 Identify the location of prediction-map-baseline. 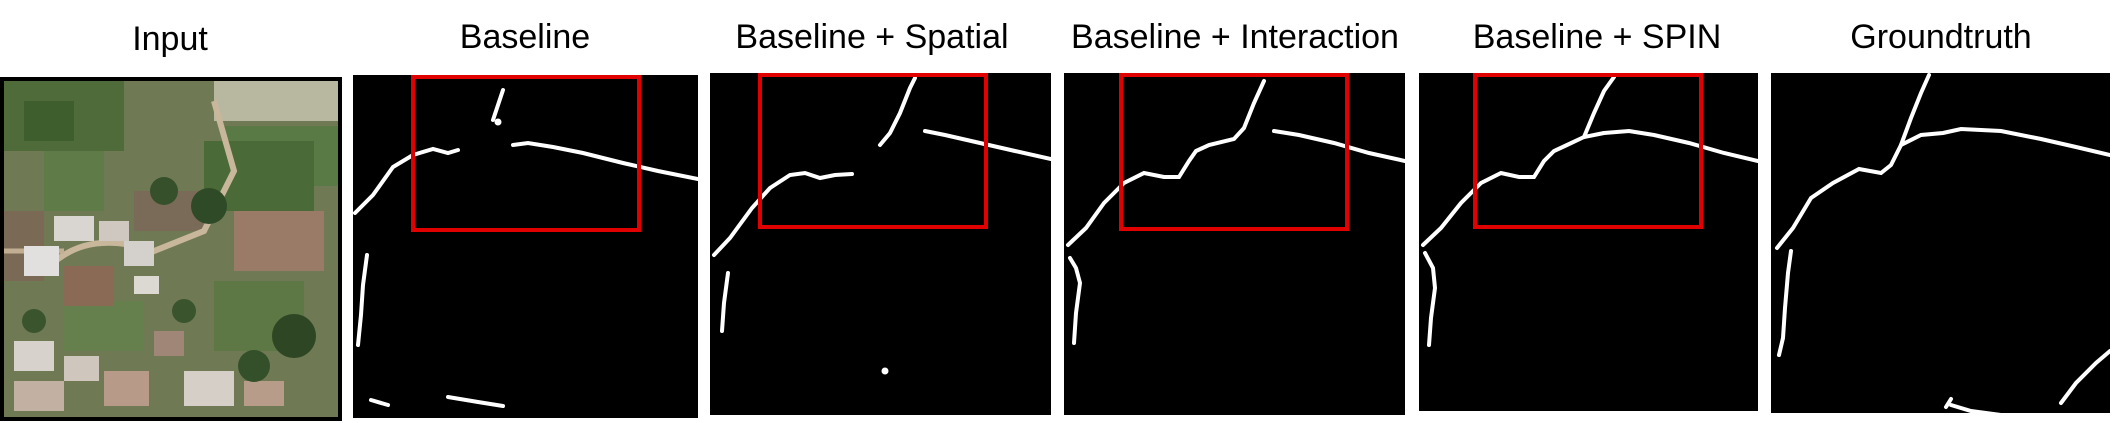
(525, 246).